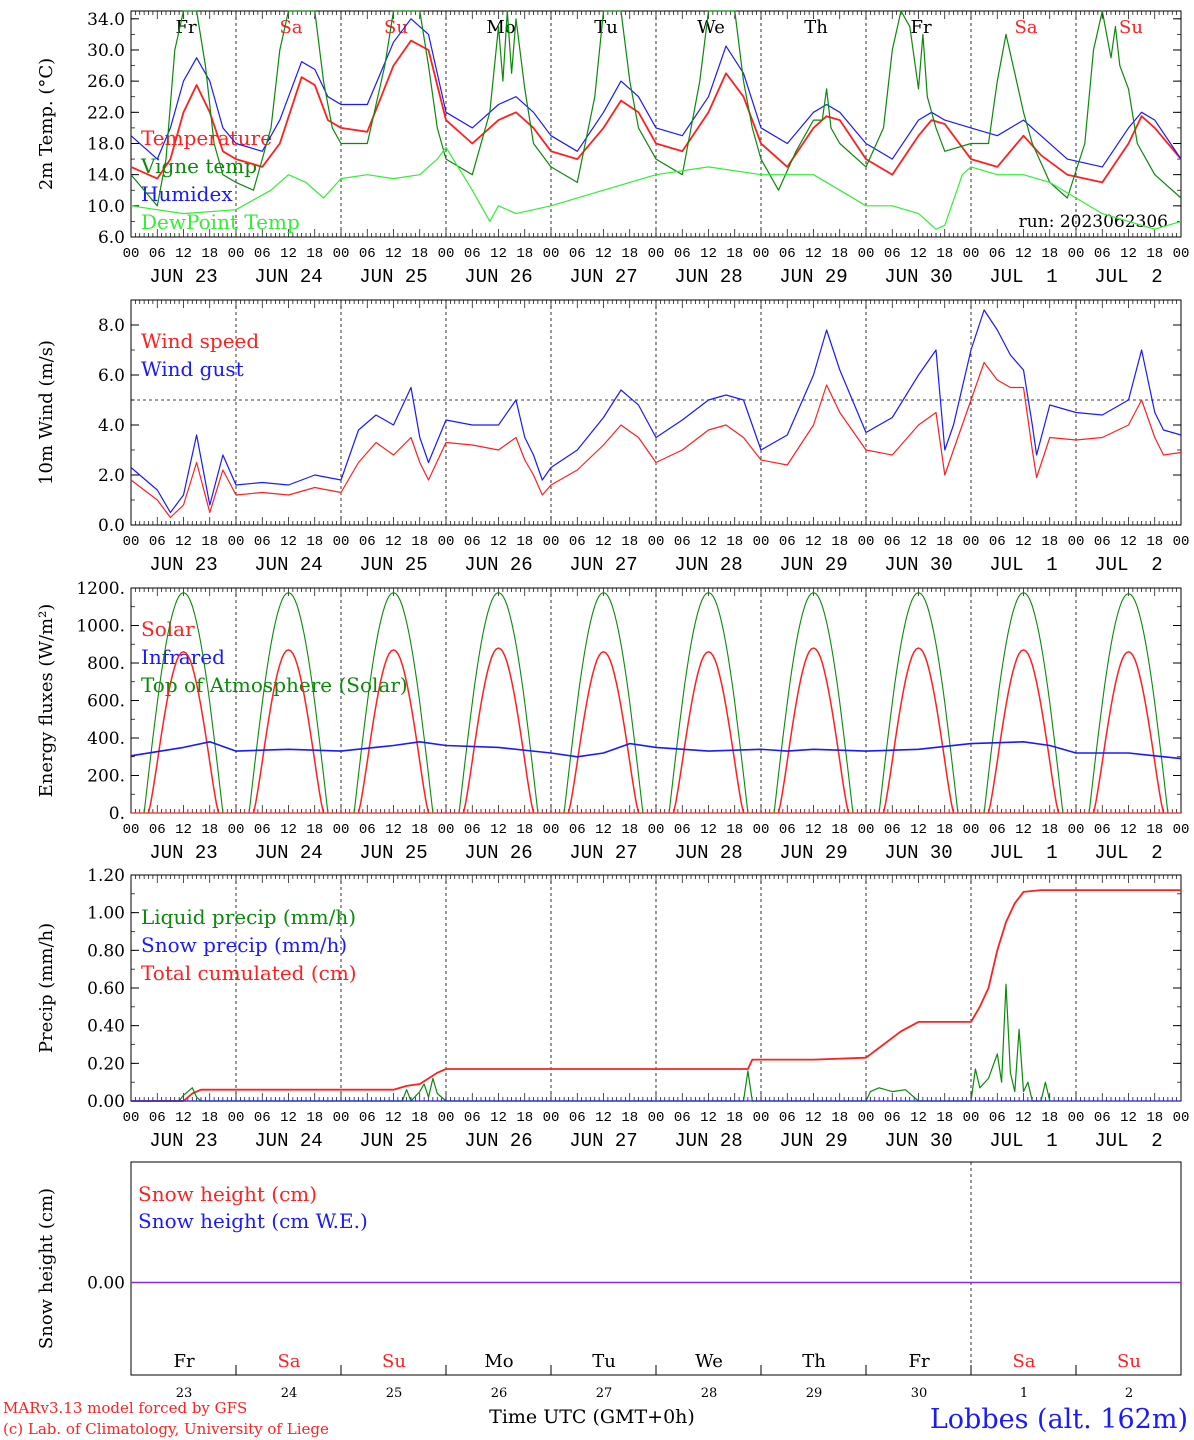  What do you see at coordinates (111, 426) in the screenshot?
I see `y-tick-label: 4.0` at bounding box center [111, 426].